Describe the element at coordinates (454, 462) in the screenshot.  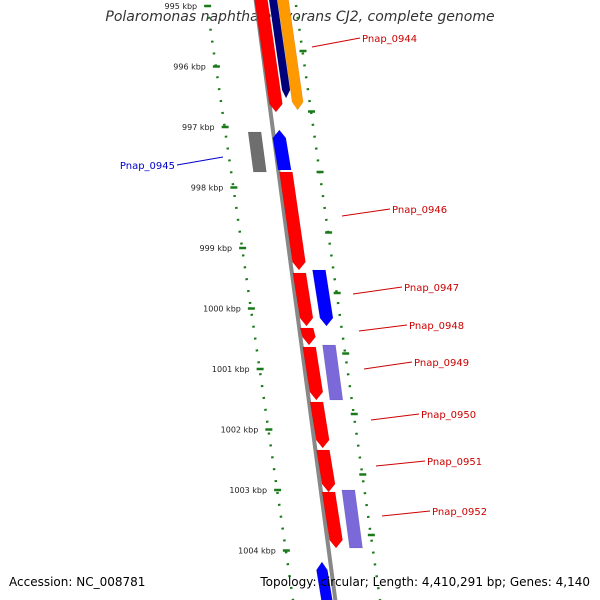
I see `gene-label: Pnap_0951` at that location.